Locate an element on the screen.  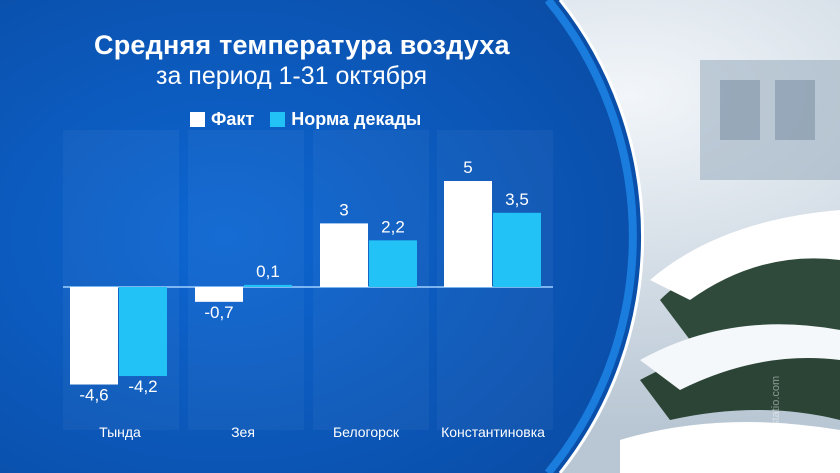
category-label-2: Белогорск is located at coordinates (366, 432).